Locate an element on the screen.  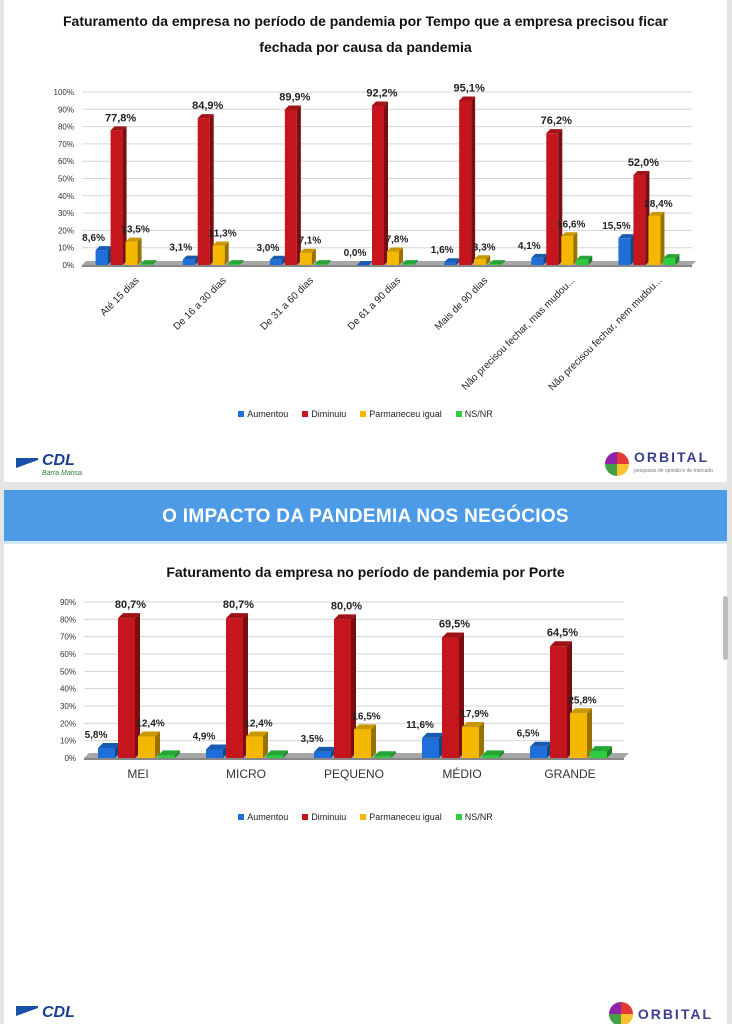
data-label: 7,1% is located at coordinates (309, 241).